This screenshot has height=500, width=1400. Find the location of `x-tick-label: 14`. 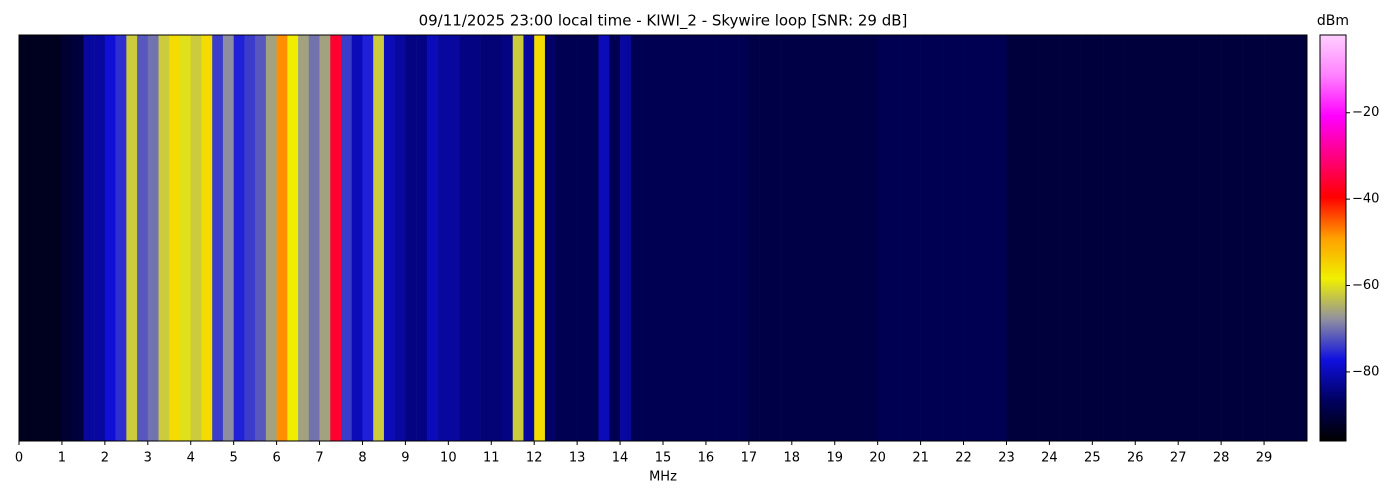

x-tick-label: 14 is located at coordinates (620, 458).